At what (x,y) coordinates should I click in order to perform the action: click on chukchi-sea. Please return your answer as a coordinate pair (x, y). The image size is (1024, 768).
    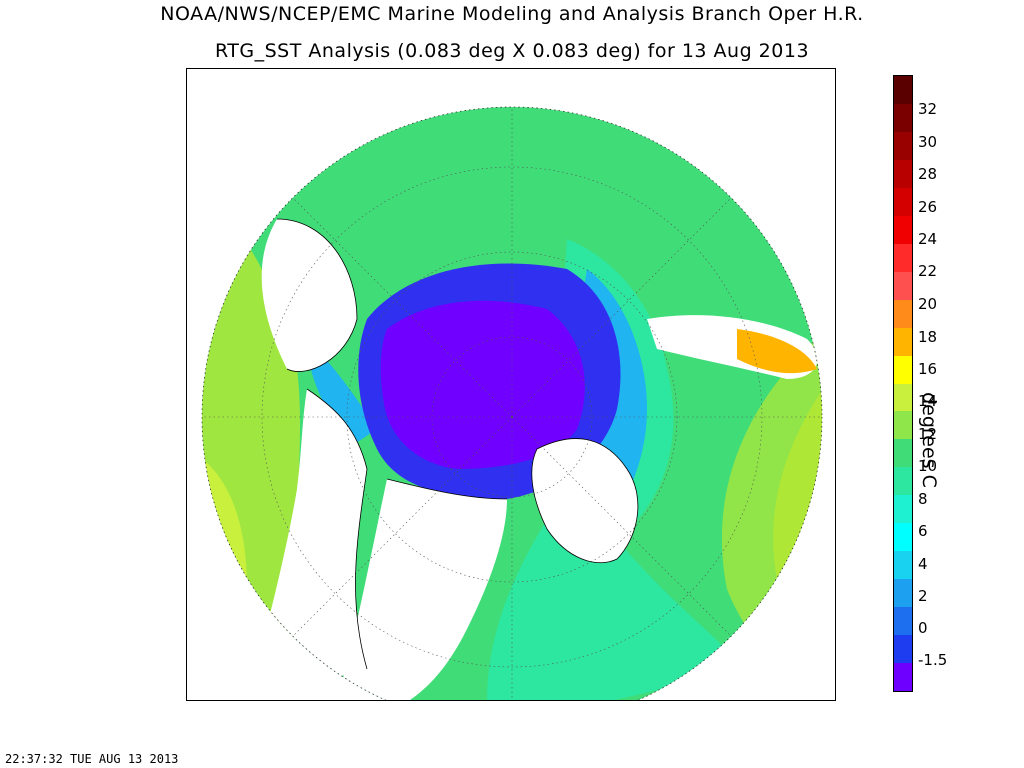
    Looking at the image, I should click on (342, 394).